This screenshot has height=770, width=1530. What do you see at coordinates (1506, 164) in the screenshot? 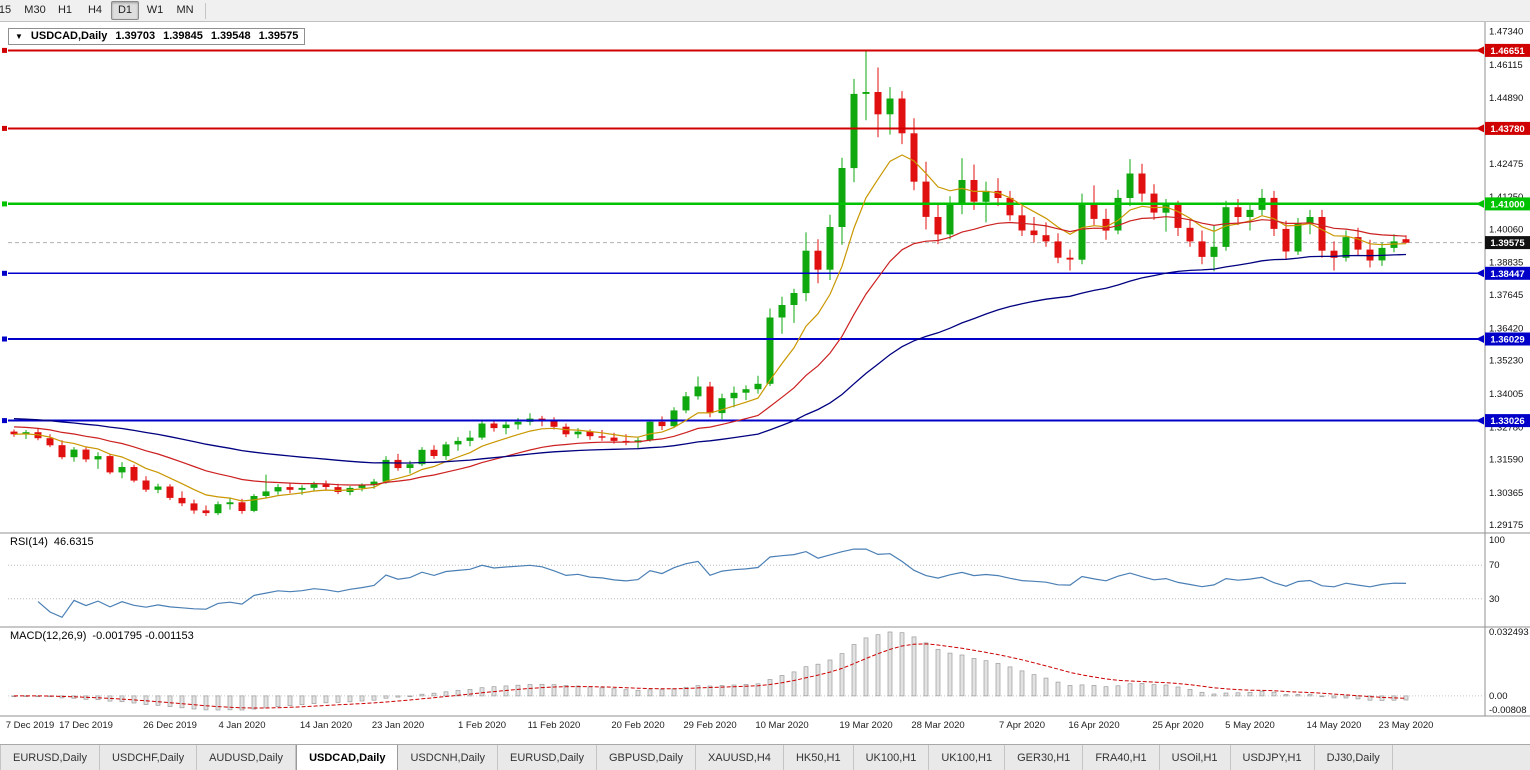
I see `price-tick-label: 1.42475` at bounding box center [1506, 164].